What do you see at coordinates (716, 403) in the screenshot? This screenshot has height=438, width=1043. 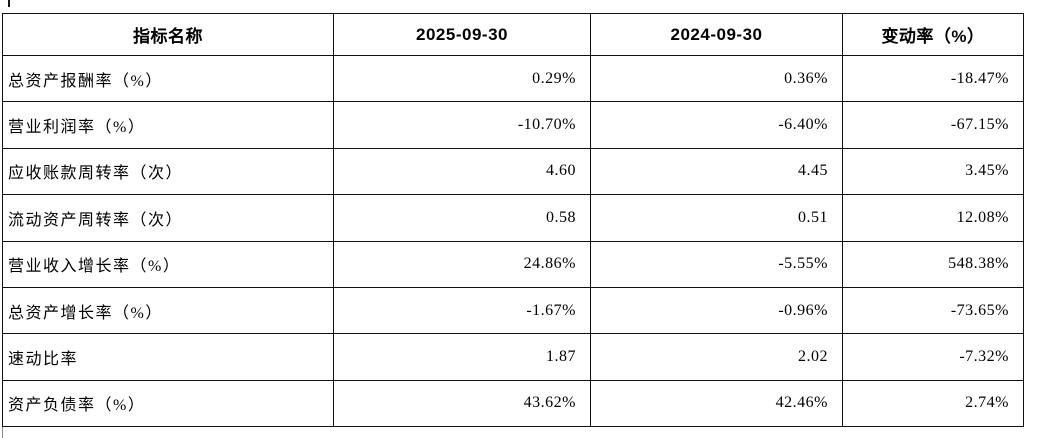 I see `value-cell: 42.46%` at bounding box center [716, 403].